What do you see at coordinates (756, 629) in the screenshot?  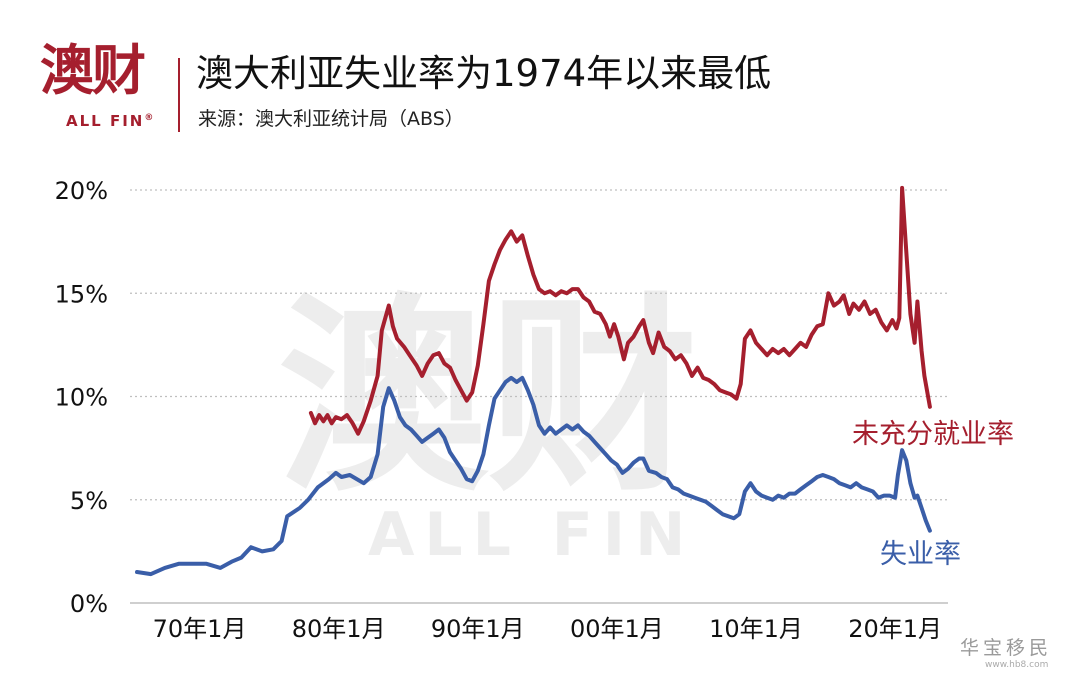 I see `x-tick-label: 10年1月` at bounding box center [756, 629].